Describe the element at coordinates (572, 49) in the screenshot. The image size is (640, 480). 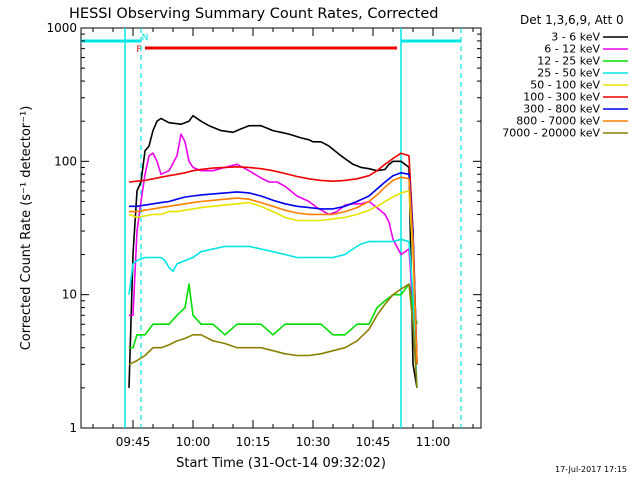
I see `legend-label: 6 - 12 keV` at that location.